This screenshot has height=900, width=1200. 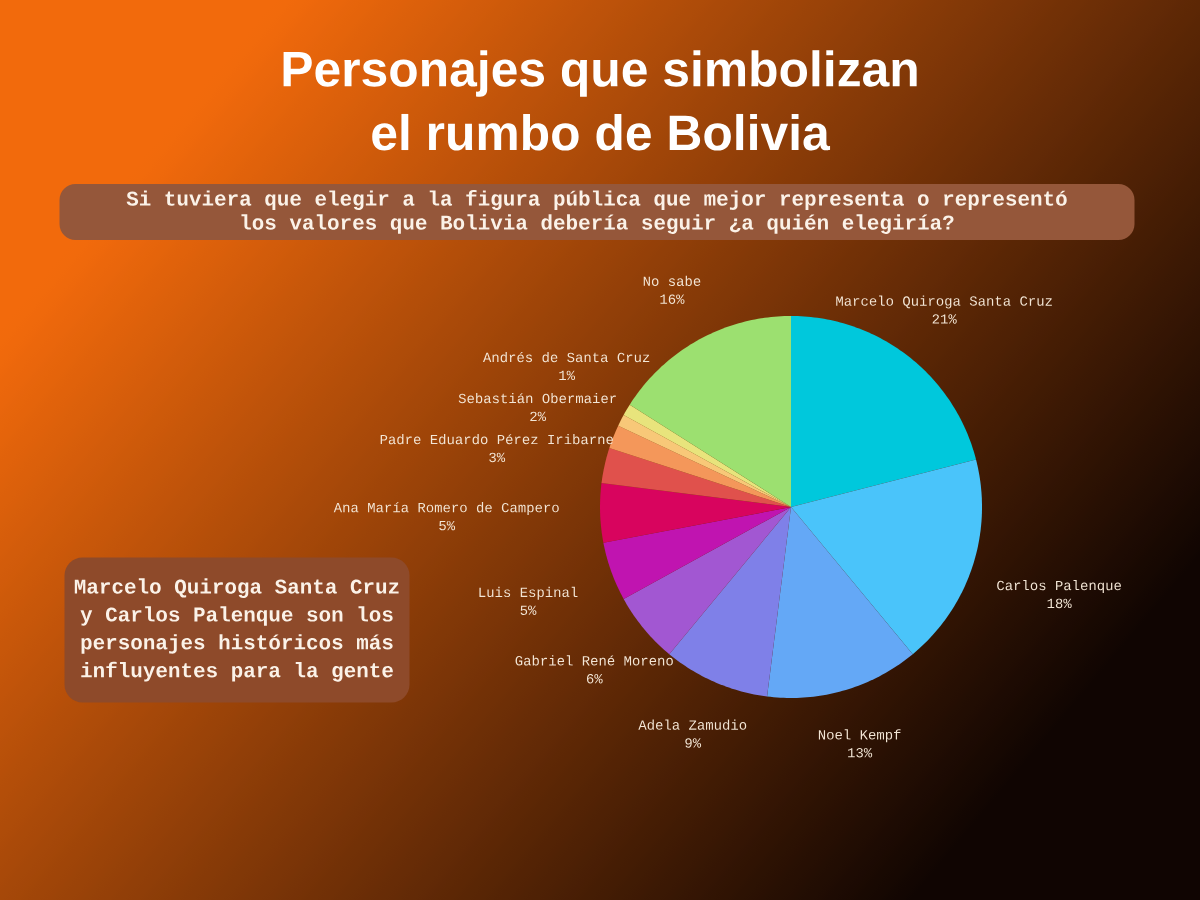 I want to click on slice-label: No sabe, so click(x=672, y=280).